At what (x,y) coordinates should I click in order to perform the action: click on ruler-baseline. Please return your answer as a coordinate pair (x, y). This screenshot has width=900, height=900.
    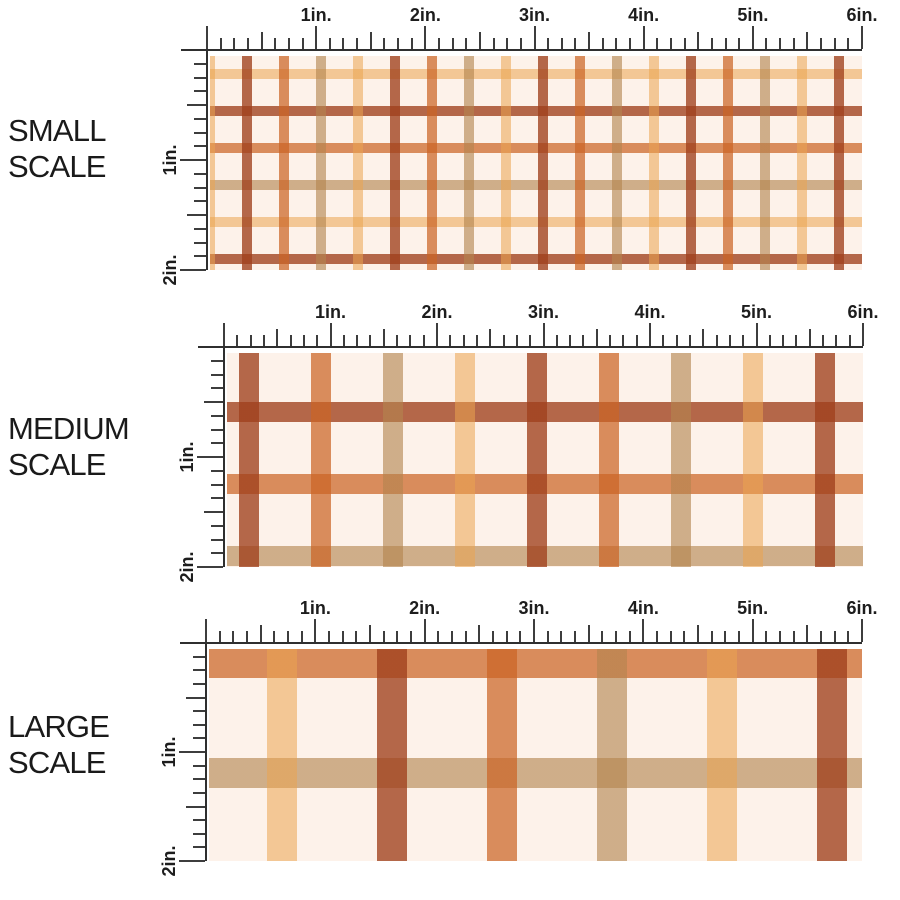
    Looking at the image, I should click on (530, 347).